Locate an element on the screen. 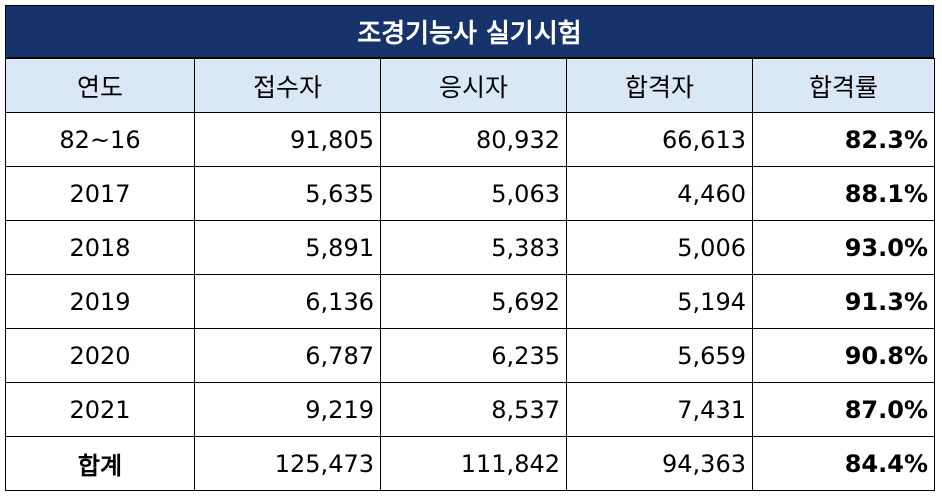  year-cell: 2021 is located at coordinates (100, 409).